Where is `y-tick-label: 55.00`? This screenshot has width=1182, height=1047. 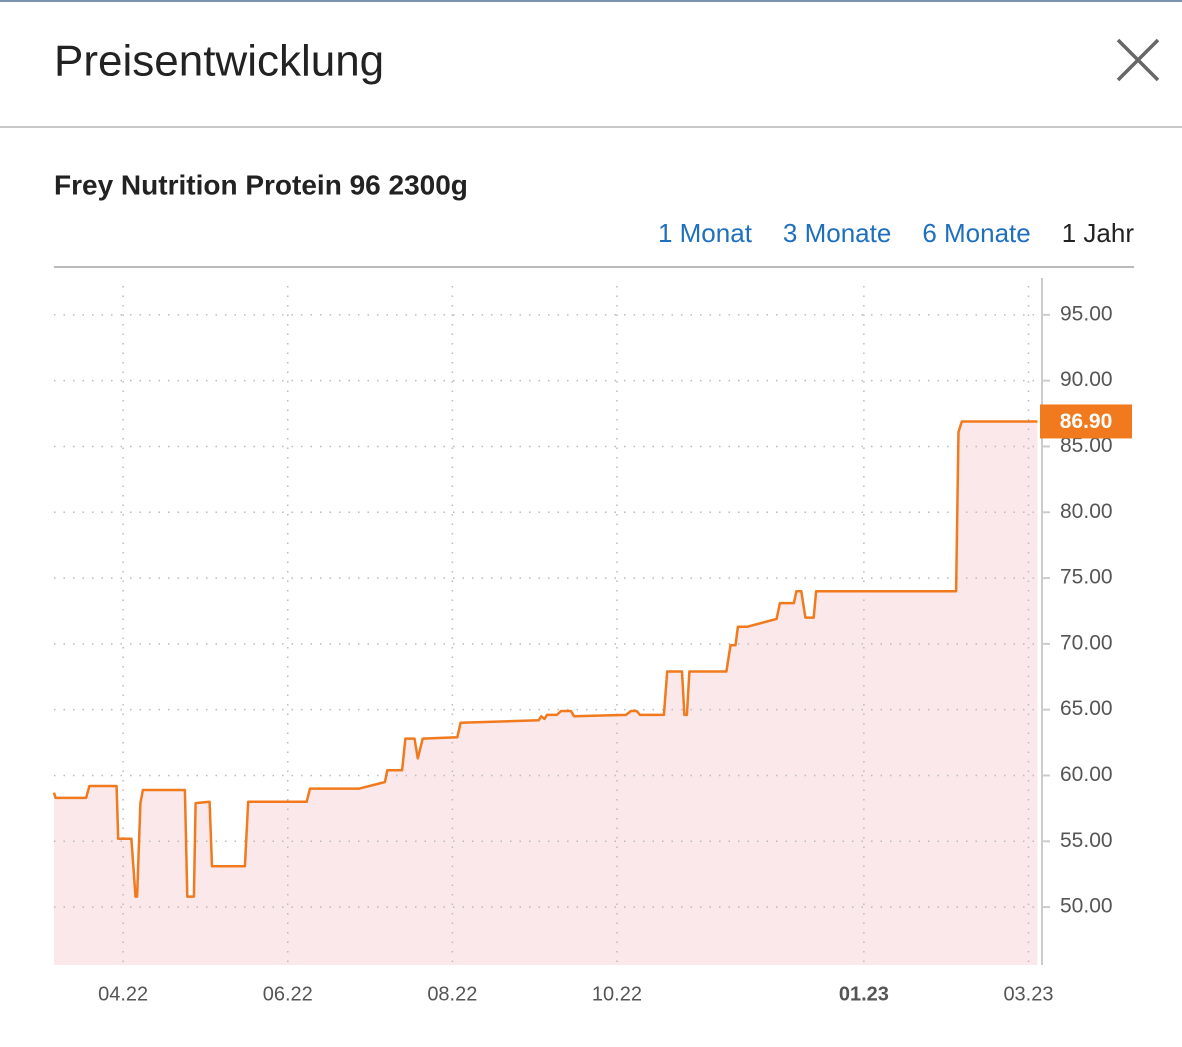 y-tick-label: 55.00 is located at coordinates (1086, 840).